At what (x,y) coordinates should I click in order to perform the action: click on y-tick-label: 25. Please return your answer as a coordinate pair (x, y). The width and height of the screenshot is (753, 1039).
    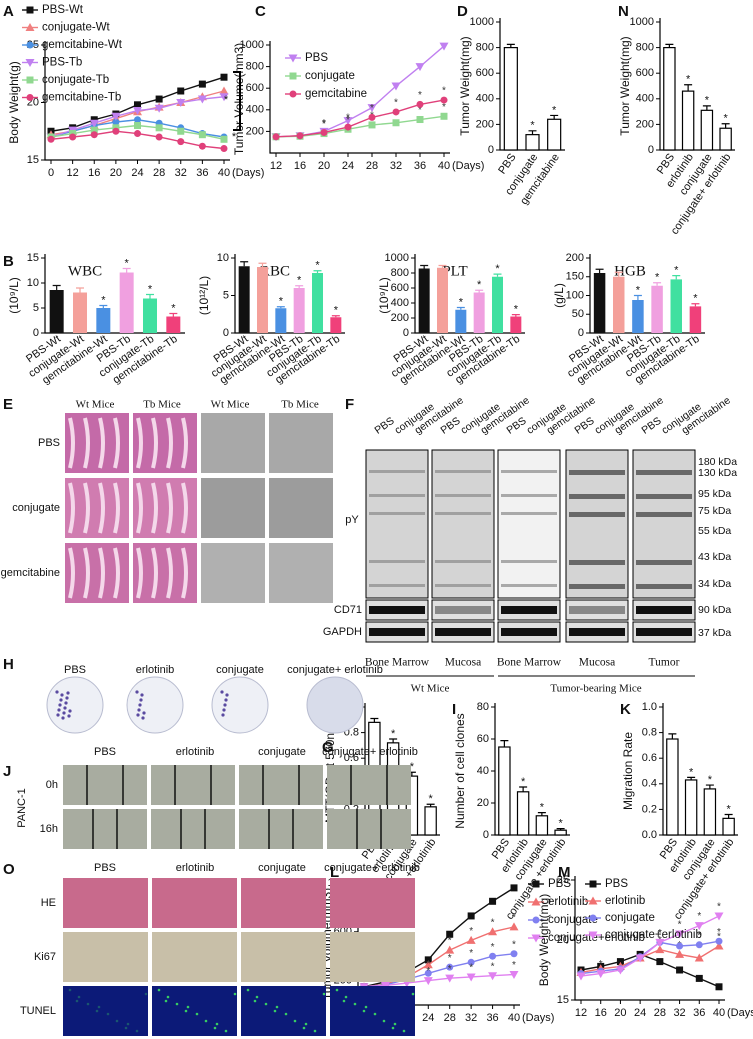
    Looking at the image, I should click on (563, 880).